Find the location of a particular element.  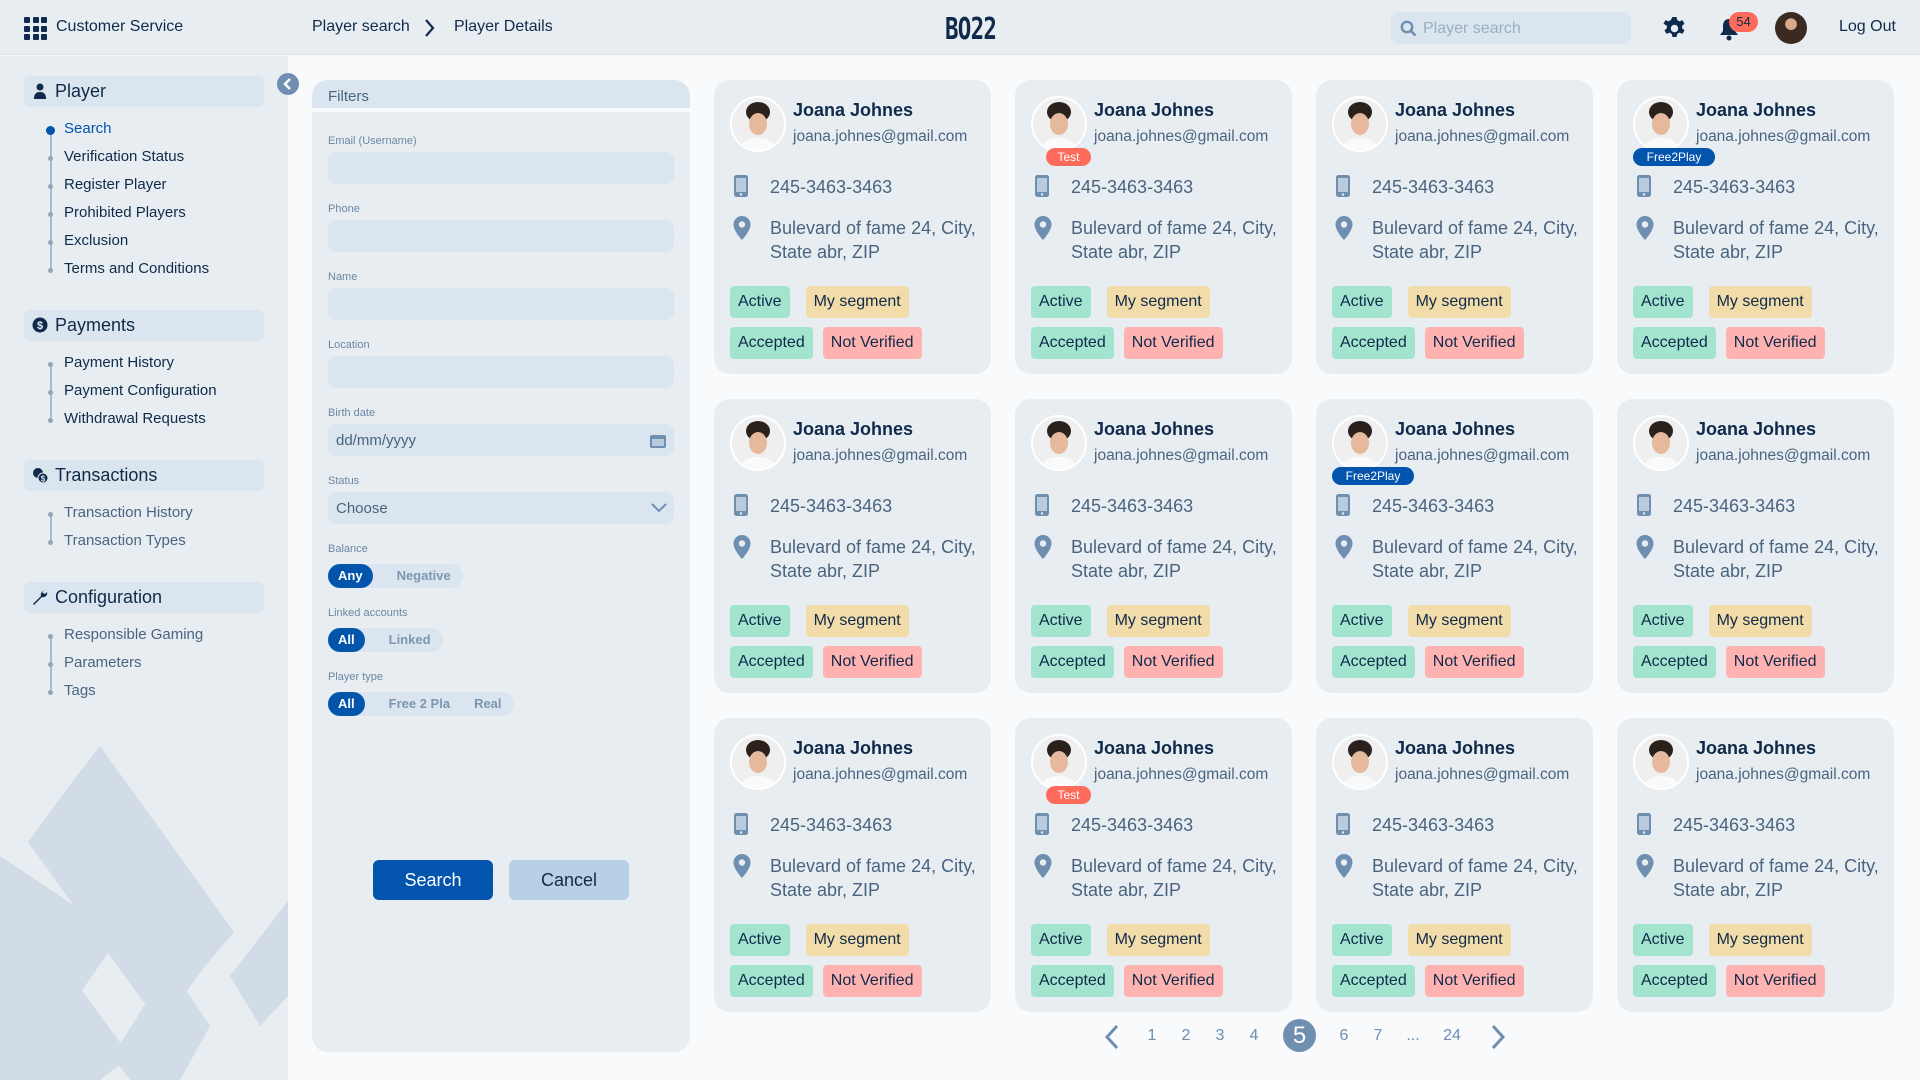

logout-link: Log Out is located at coordinates (1867, 26).